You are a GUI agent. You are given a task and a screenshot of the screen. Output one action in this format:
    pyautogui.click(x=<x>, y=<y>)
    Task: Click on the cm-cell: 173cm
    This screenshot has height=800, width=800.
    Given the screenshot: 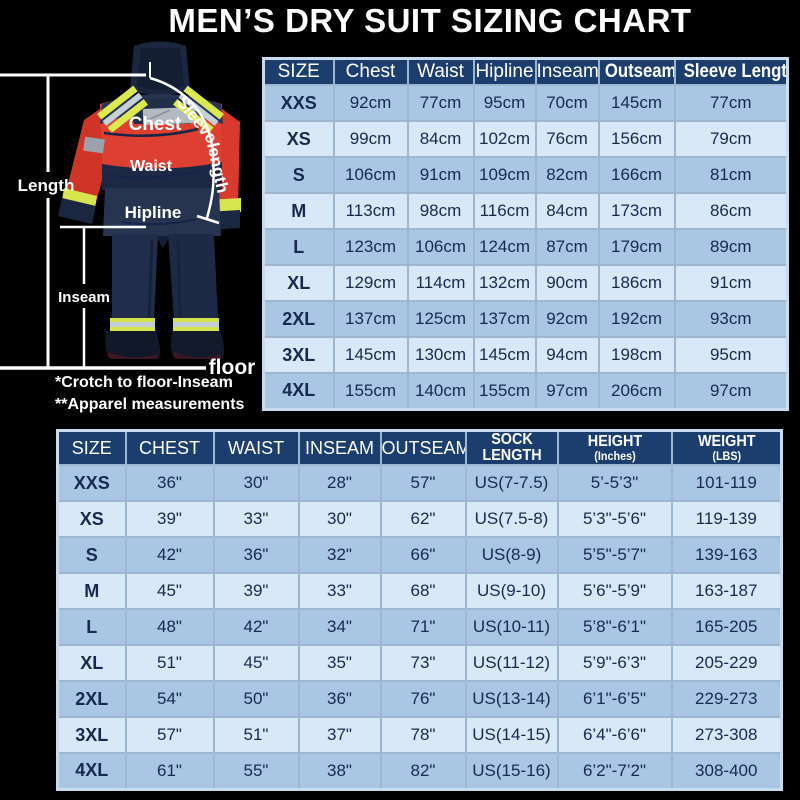 What is the action you would take?
    pyautogui.click(x=636, y=211)
    